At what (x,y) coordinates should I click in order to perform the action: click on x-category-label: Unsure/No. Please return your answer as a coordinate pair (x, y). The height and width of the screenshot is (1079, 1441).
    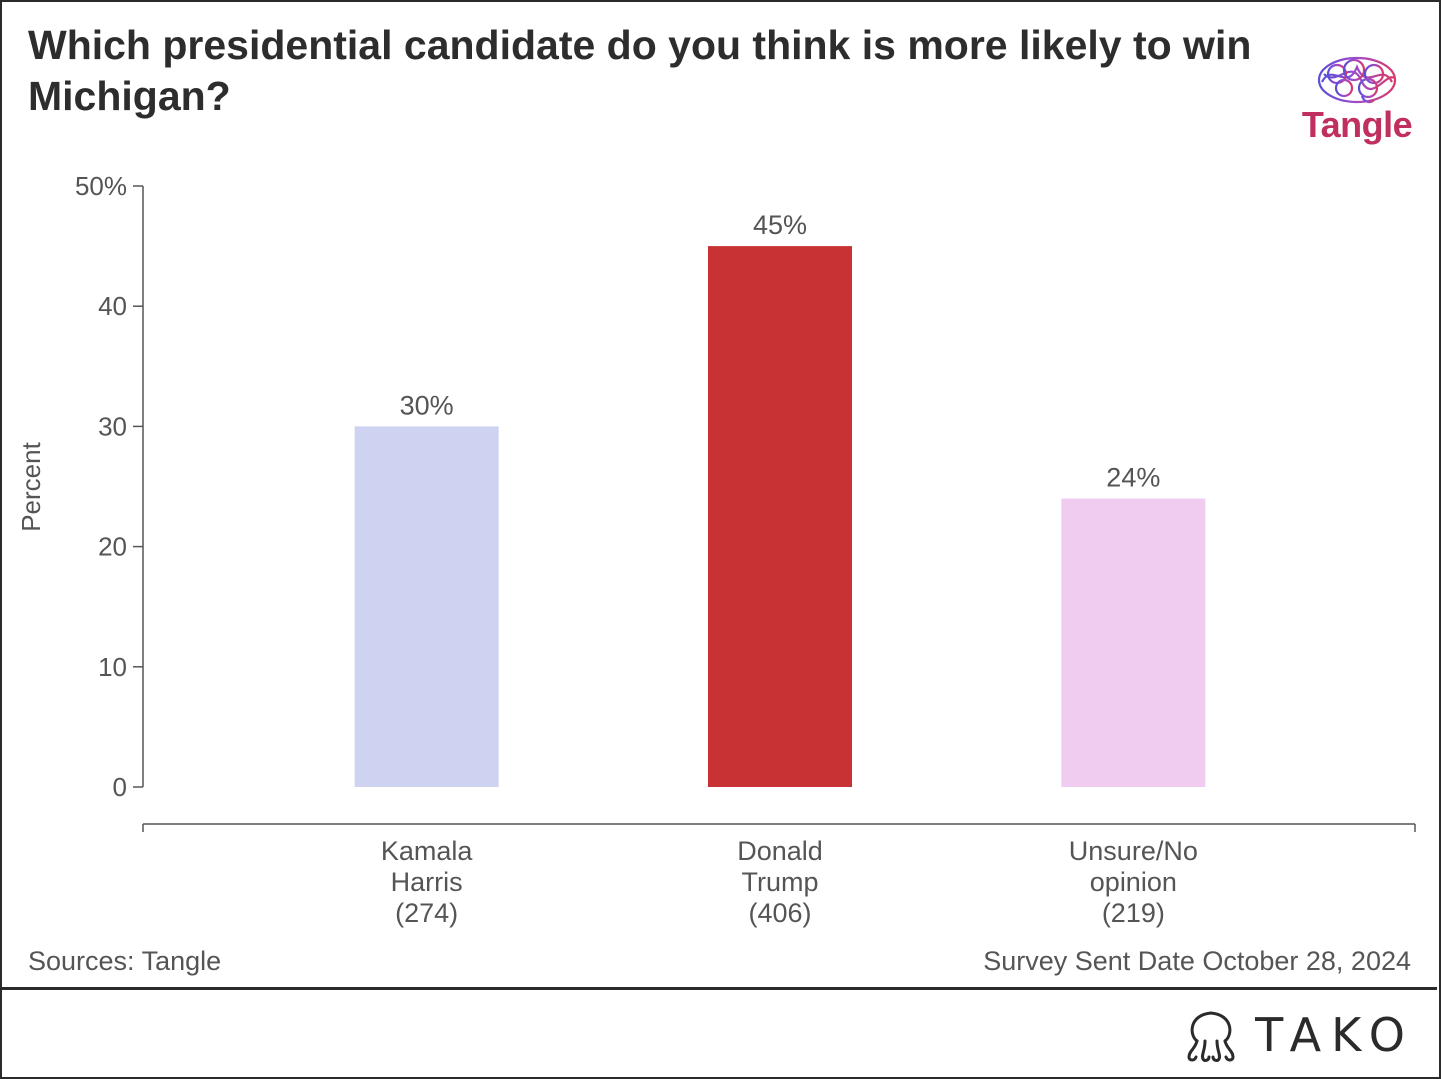
    Looking at the image, I should click on (1133, 851).